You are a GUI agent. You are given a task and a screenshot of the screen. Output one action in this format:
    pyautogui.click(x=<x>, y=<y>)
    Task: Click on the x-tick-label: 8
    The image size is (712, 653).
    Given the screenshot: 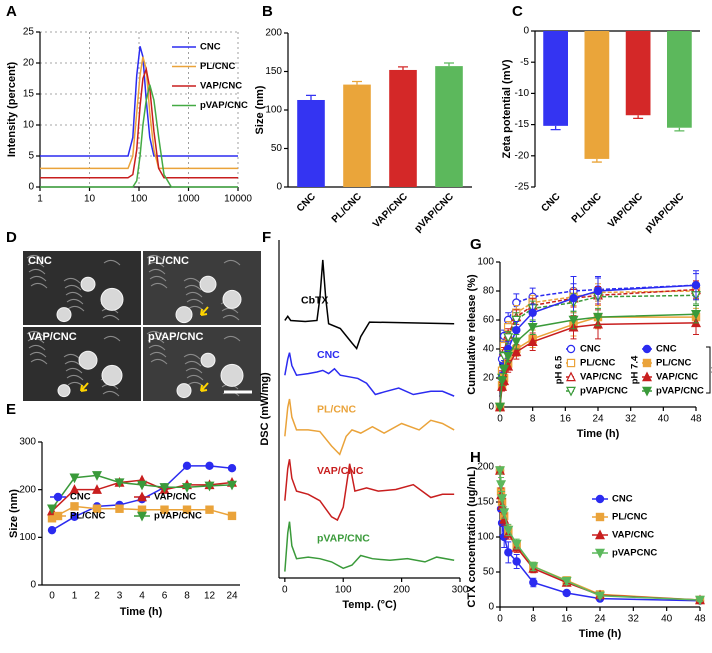 What is the action you would take?
    pyautogui.click(x=534, y=619)
    